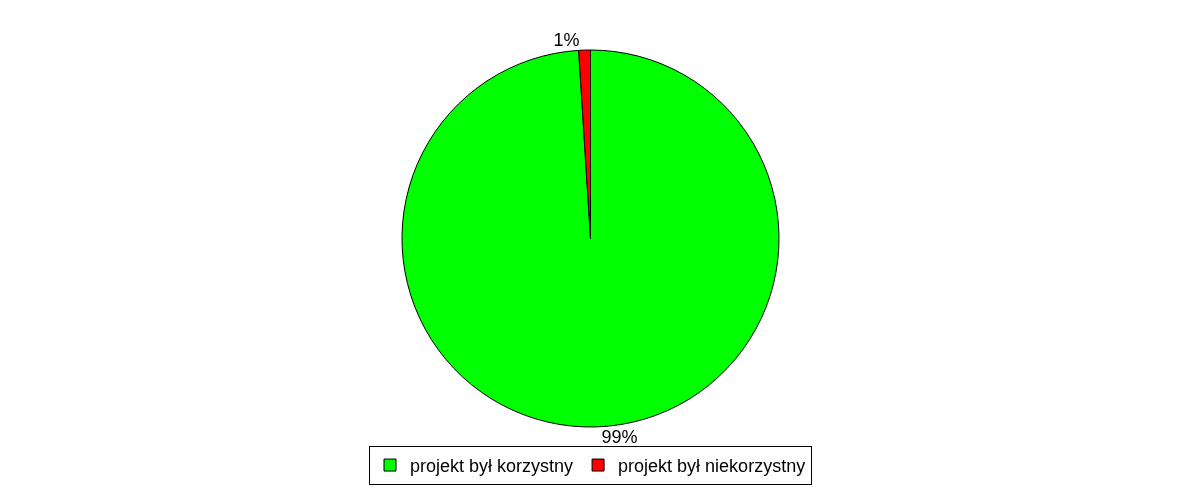 The height and width of the screenshot is (497, 1181). What do you see at coordinates (712, 466) in the screenshot?
I see `legend-label: projekt był niekorzystny` at bounding box center [712, 466].